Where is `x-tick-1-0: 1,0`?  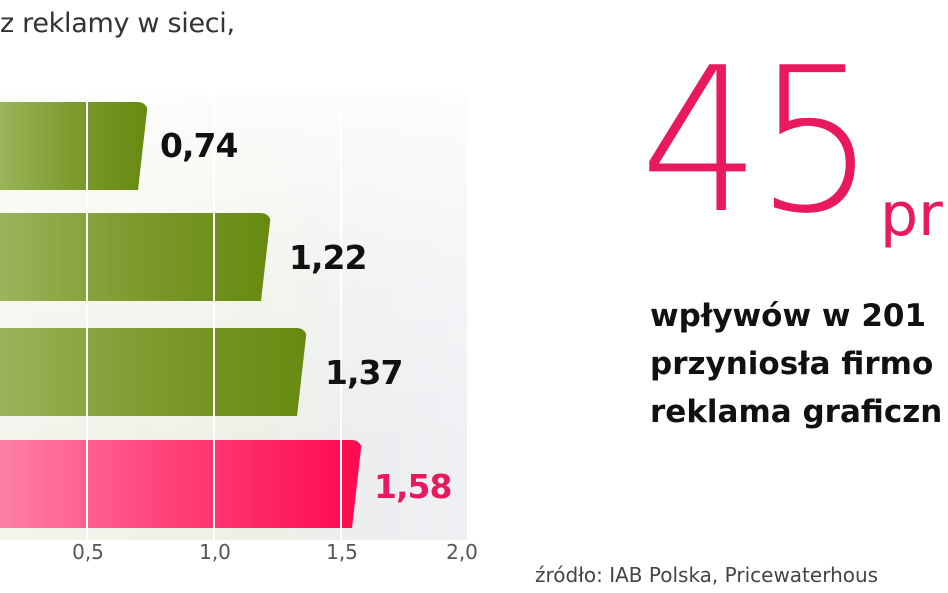 x-tick-1-0: 1,0 is located at coordinates (215, 552).